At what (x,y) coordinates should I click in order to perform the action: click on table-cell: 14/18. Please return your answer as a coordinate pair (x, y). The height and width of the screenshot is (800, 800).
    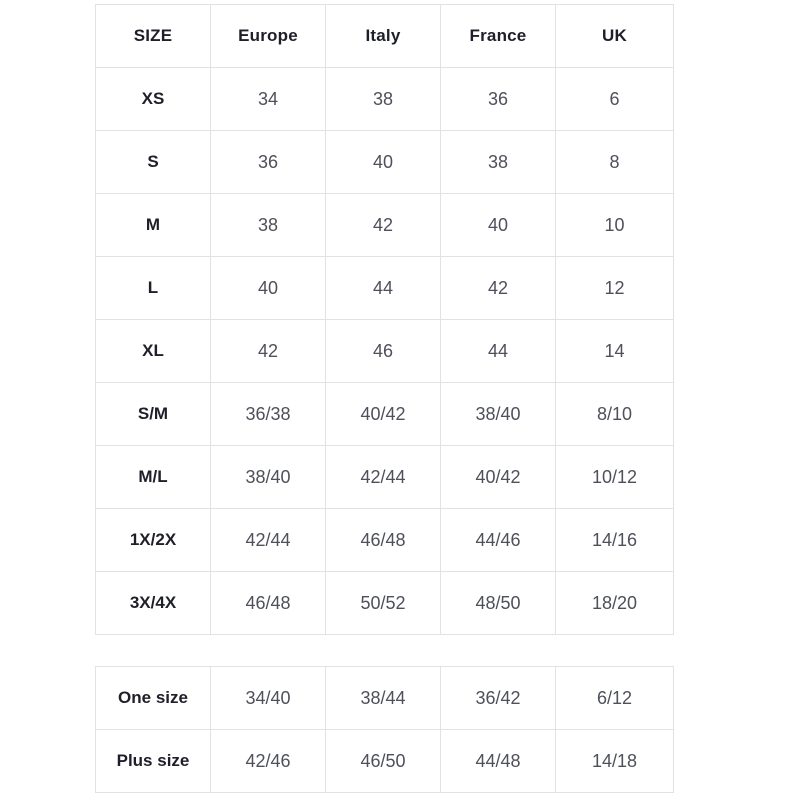
    Looking at the image, I should click on (614, 761).